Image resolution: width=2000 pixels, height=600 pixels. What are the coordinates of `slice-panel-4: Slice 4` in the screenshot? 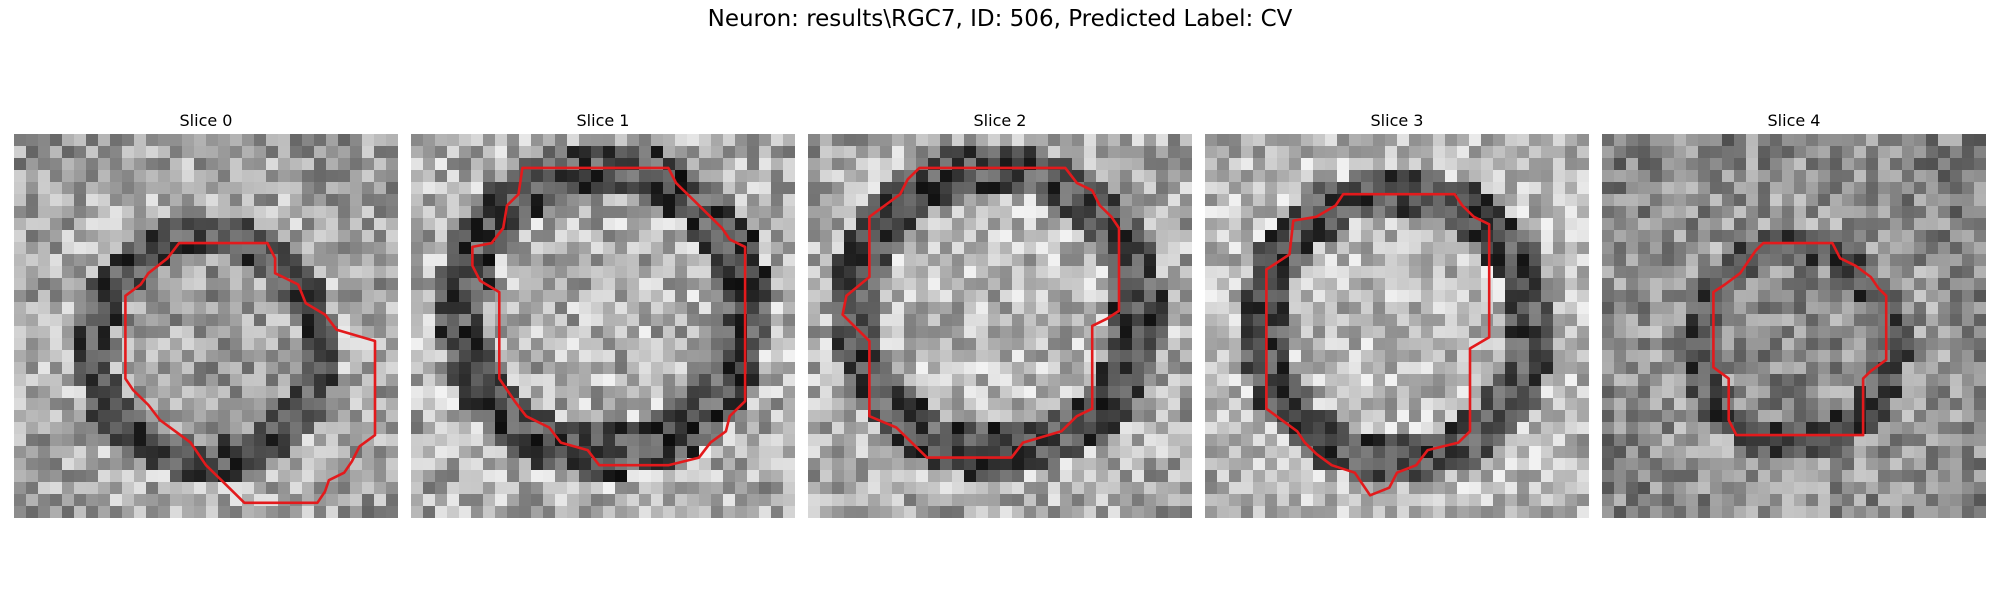 It's located at (1794, 313).